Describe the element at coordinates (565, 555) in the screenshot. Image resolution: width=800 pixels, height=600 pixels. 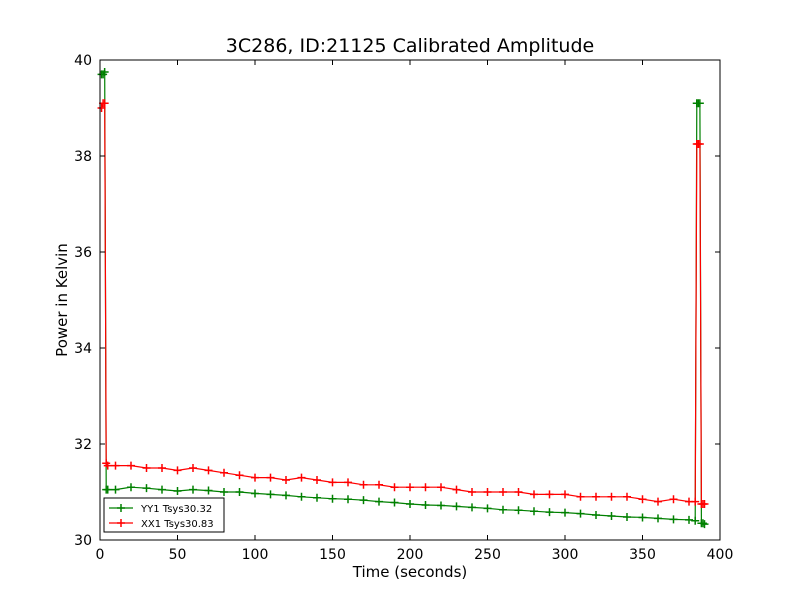
I see `x-tick-label: 300` at that location.